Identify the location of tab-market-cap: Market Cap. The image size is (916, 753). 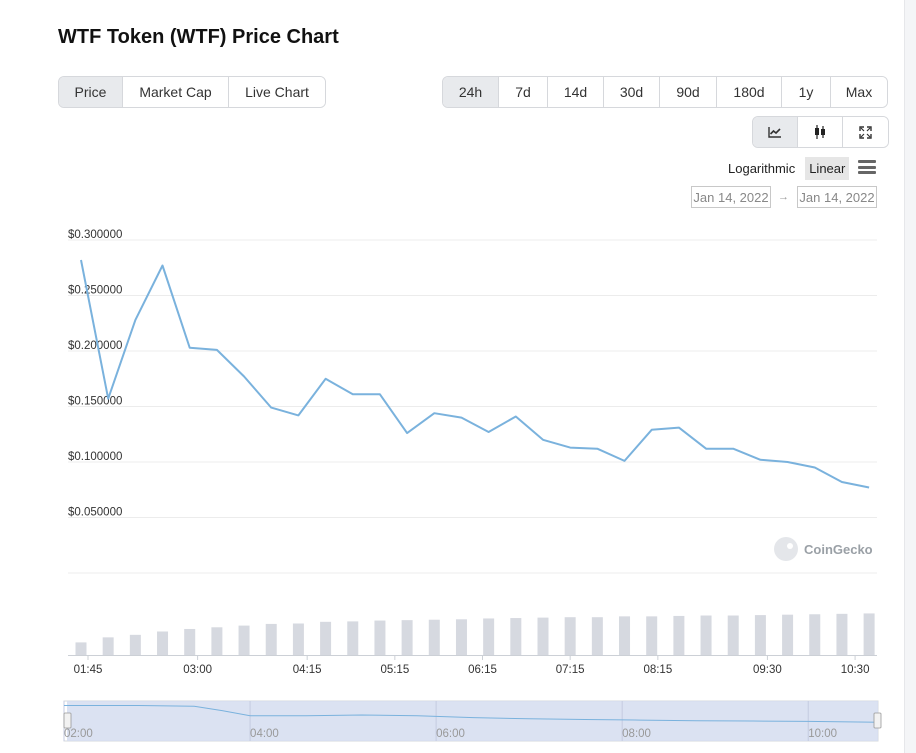
(176, 92).